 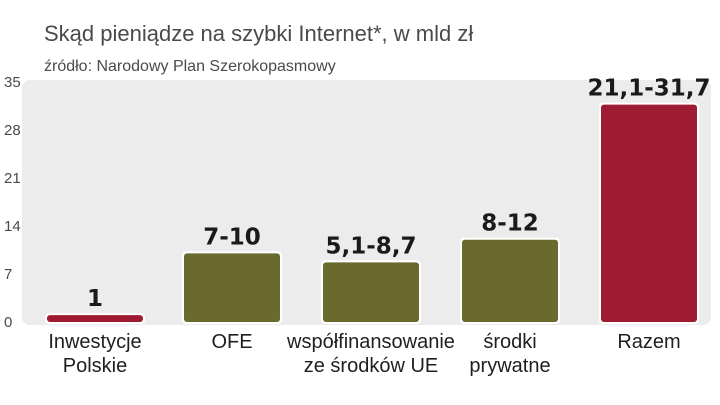 What do you see at coordinates (370, 342) in the screenshot?
I see `category-label: współfinansowanie` at bounding box center [370, 342].